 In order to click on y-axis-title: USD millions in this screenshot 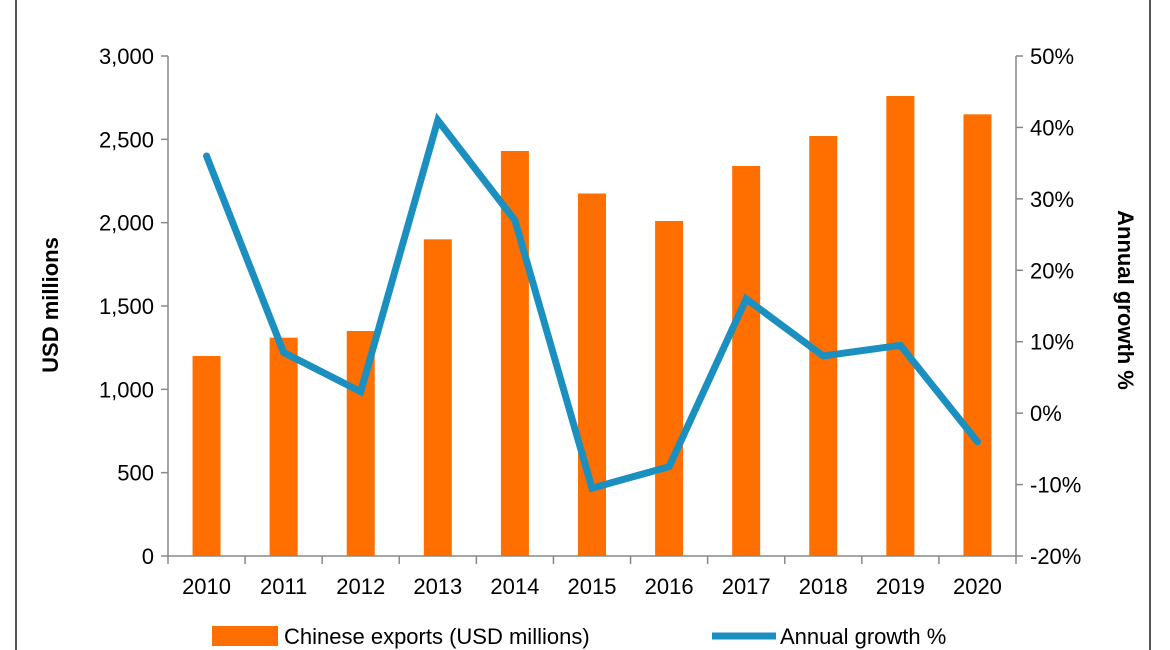, I will do `click(50, 305)`.